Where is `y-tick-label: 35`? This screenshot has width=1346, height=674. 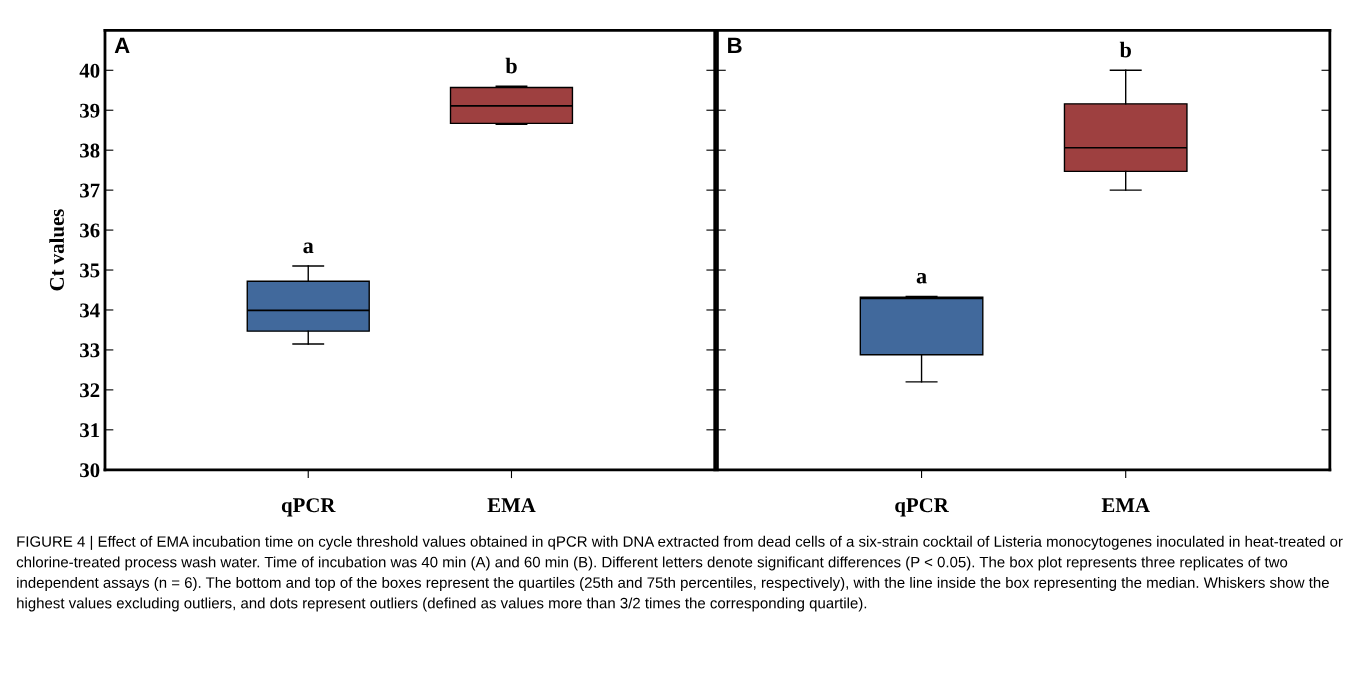 y-tick-label: 35 is located at coordinates (90, 270).